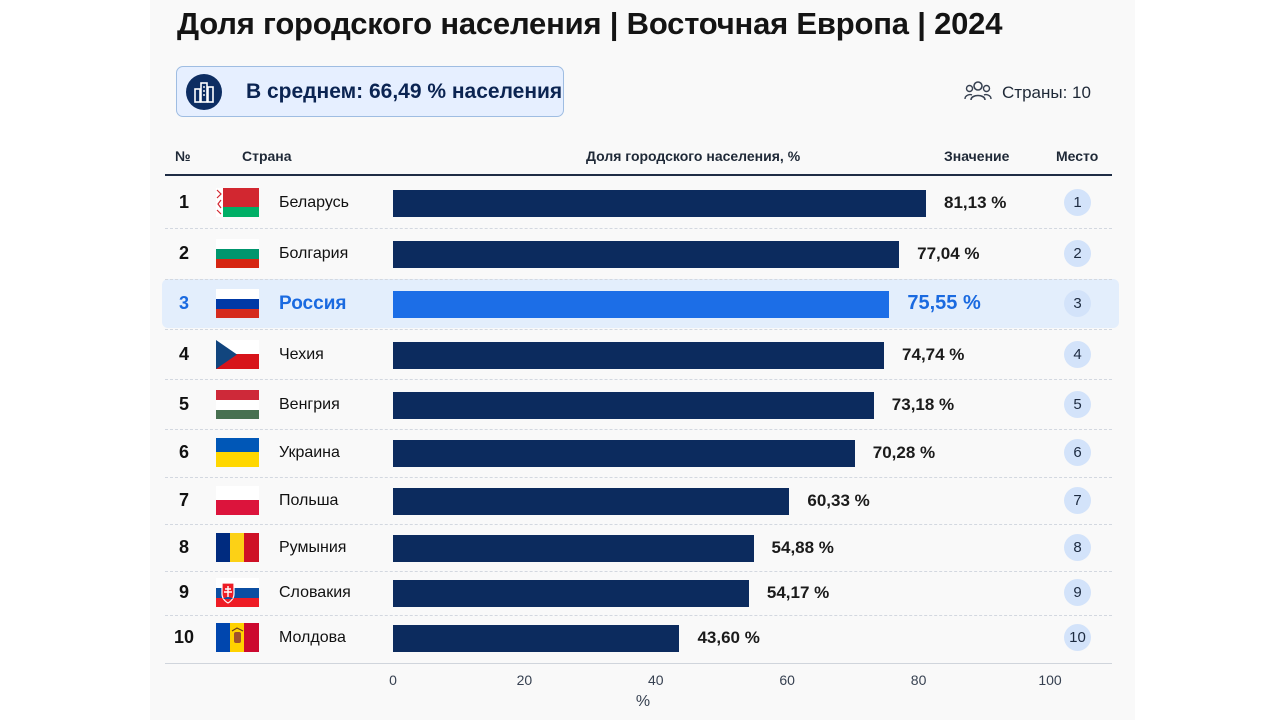 This screenshot has height=720, width=1280. Describe the element at coordinates (1077, 637) in the screenshot. I see `place-badge: 10` at that location.